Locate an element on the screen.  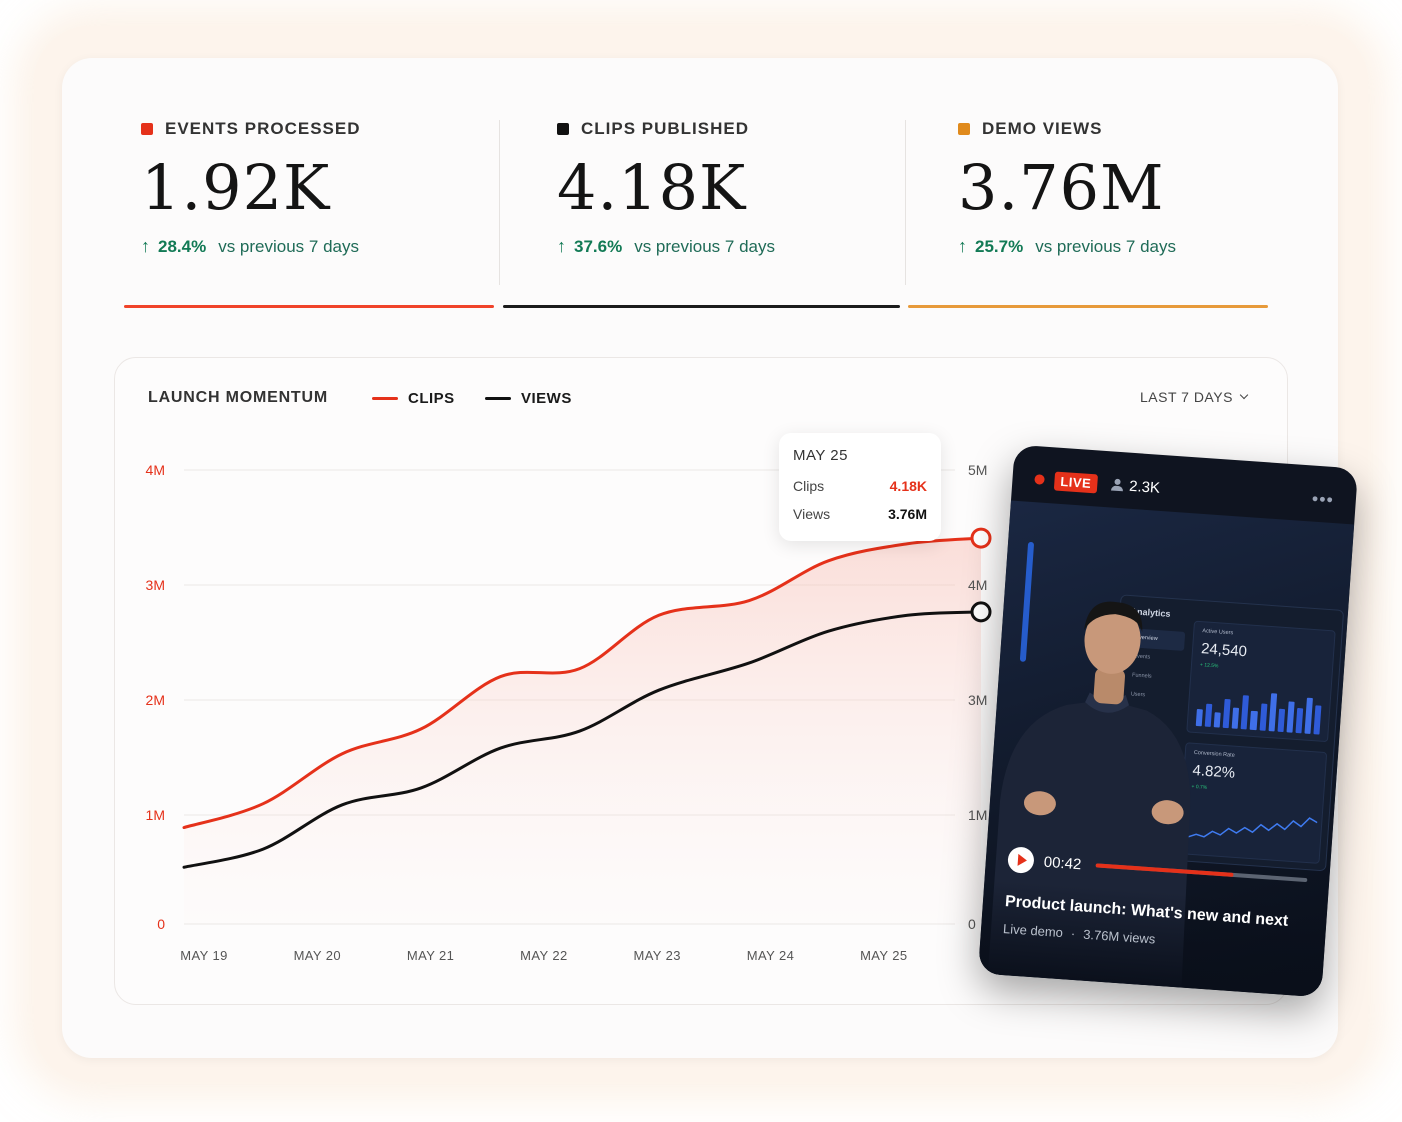
person-icon is located at coordinates (1117, 484).